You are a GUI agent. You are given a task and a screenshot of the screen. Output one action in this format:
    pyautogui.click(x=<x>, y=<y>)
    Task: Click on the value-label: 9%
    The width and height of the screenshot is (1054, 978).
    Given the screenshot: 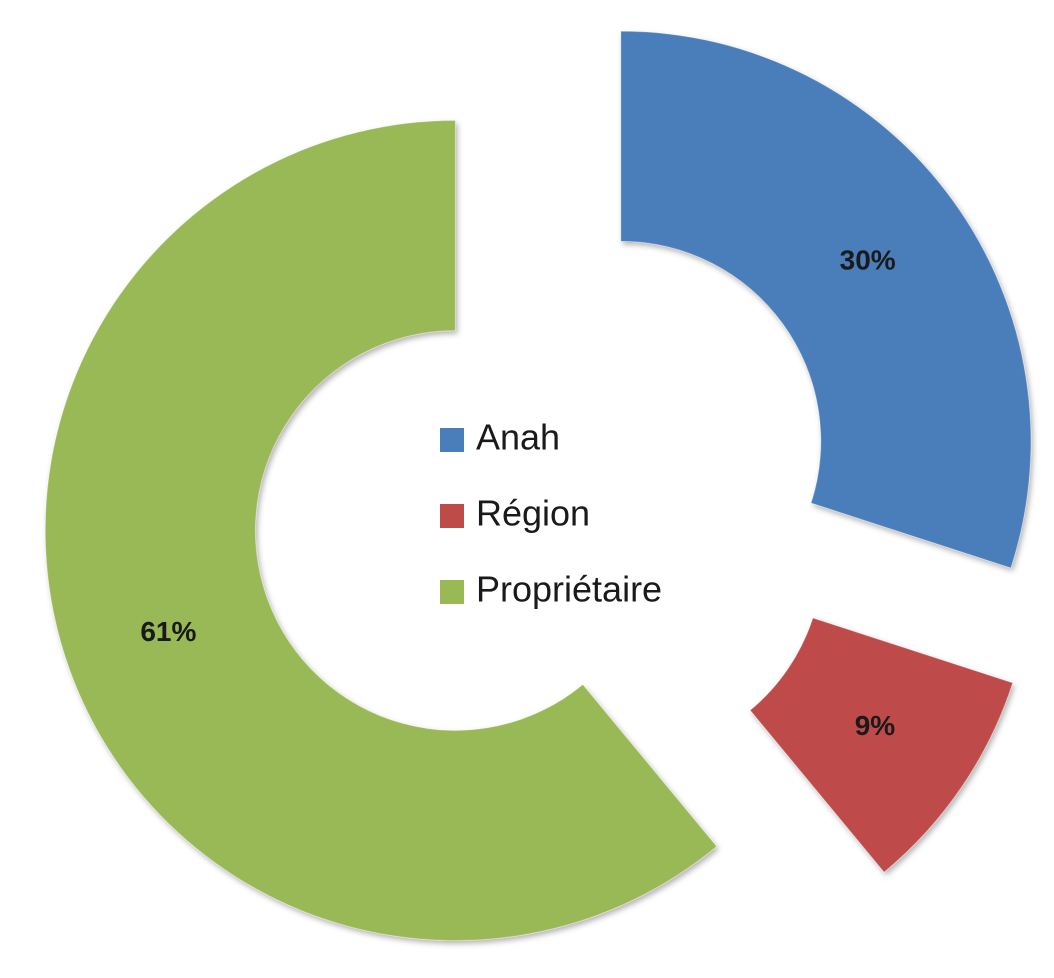 What is the action you would take?
    pyautogui.click(x=875, y=725)
    